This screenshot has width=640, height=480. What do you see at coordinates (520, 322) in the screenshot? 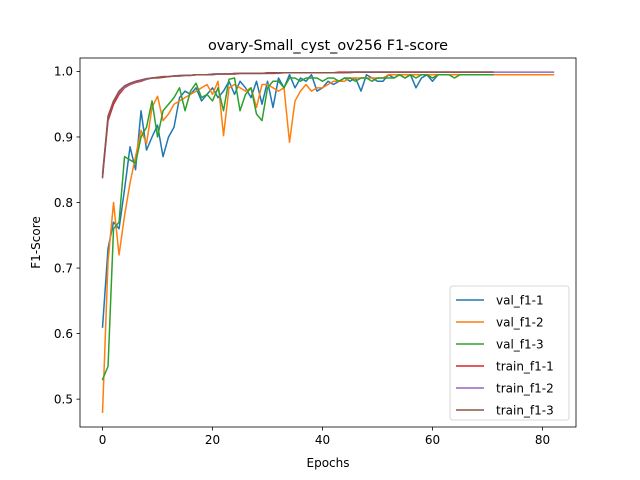
I see `legend-label: val_f1-2` at bounding box center [520, 322].